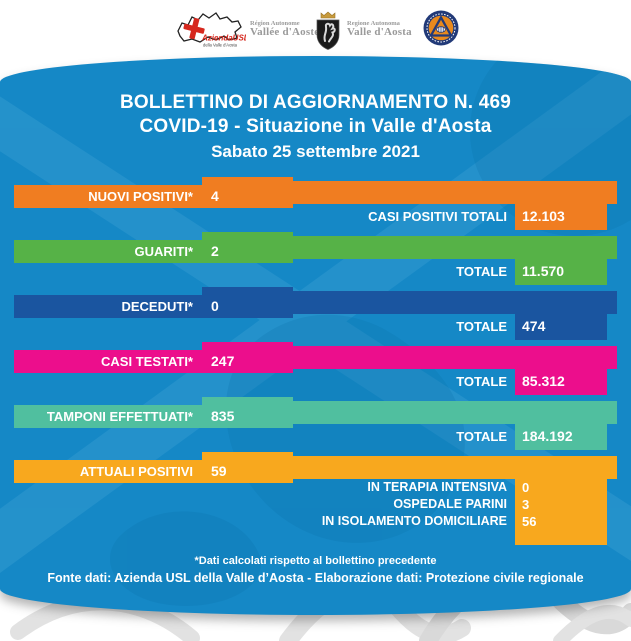  Describe the element at coordinates (108, 196) in the screenshot. I see `metric-label: NUOVI POSITIVI*` at that location.